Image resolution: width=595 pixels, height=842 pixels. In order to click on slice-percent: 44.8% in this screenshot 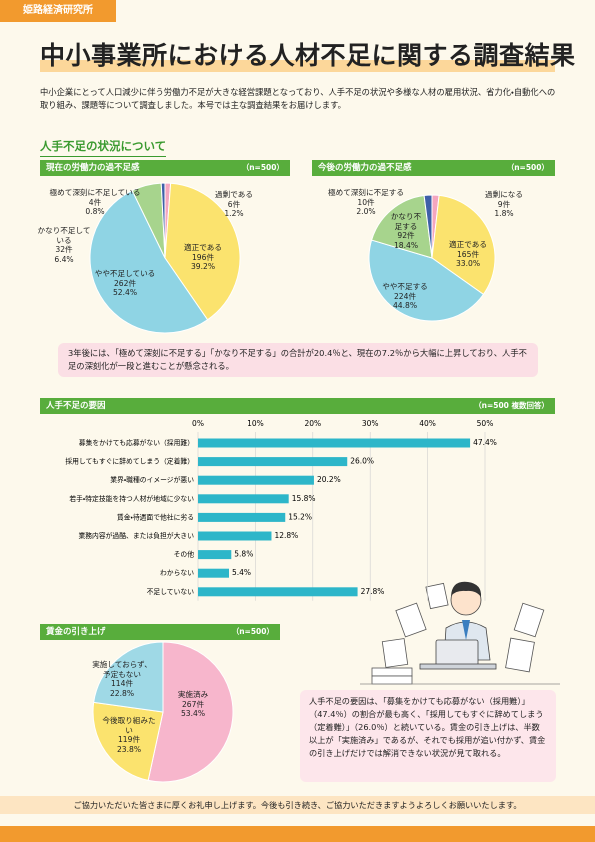, I will do `click(405, 306)`.